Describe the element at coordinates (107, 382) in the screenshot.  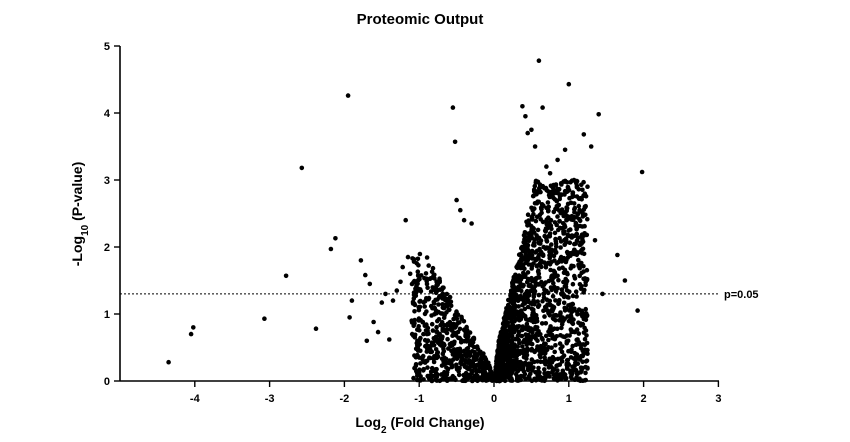
I see `y-tick-label: 0` at that location.